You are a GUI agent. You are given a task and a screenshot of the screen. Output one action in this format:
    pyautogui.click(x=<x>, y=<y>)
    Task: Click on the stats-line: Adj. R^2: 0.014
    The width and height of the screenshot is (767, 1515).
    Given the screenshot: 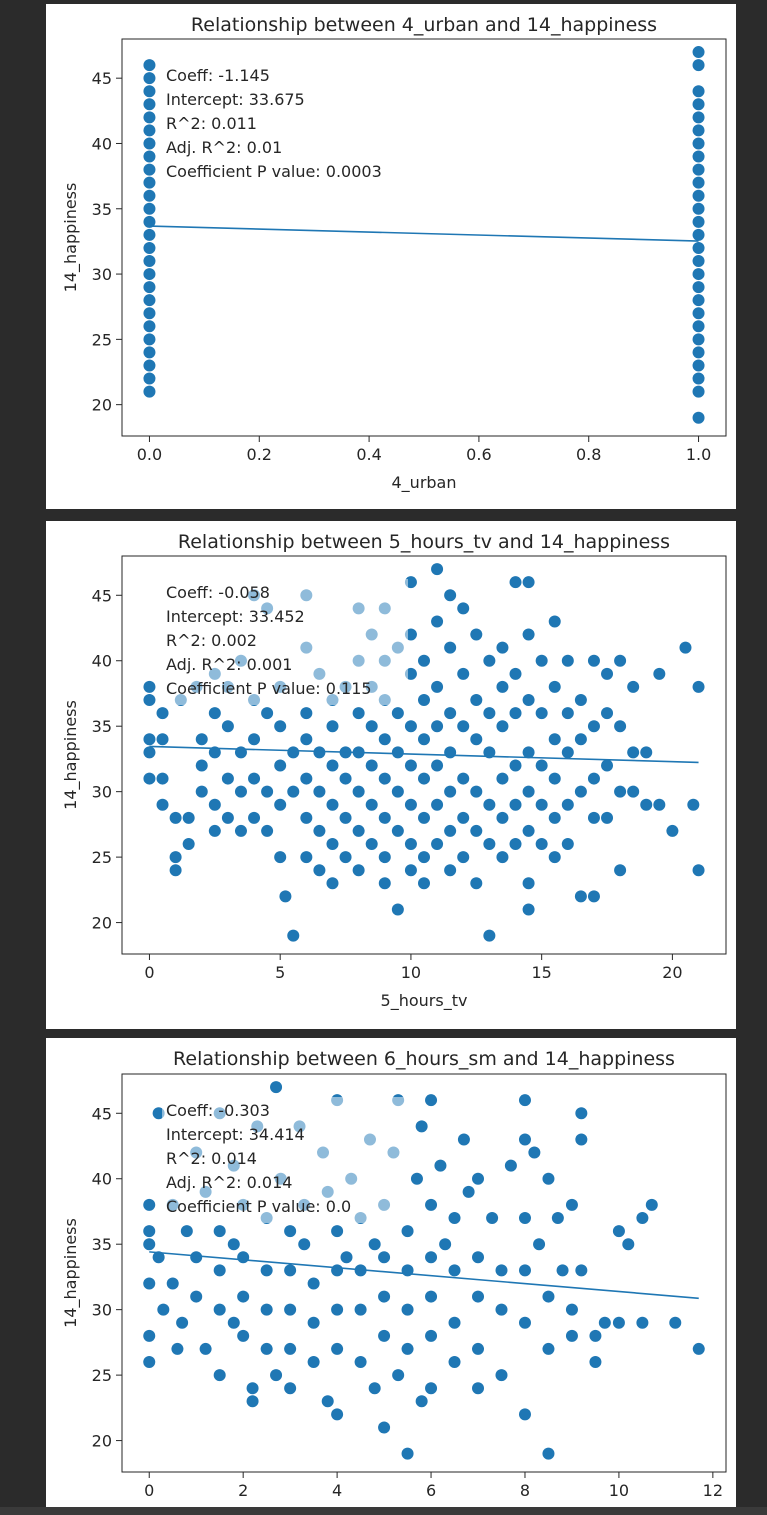 What is the action you would take?
    pyautogui.click(x=229, y=1182)
    